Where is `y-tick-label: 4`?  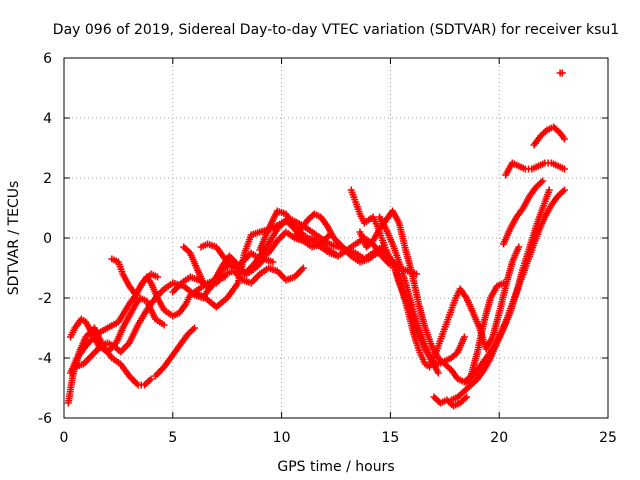
y-tick-label: 4 is located at coordinates (47, 119).